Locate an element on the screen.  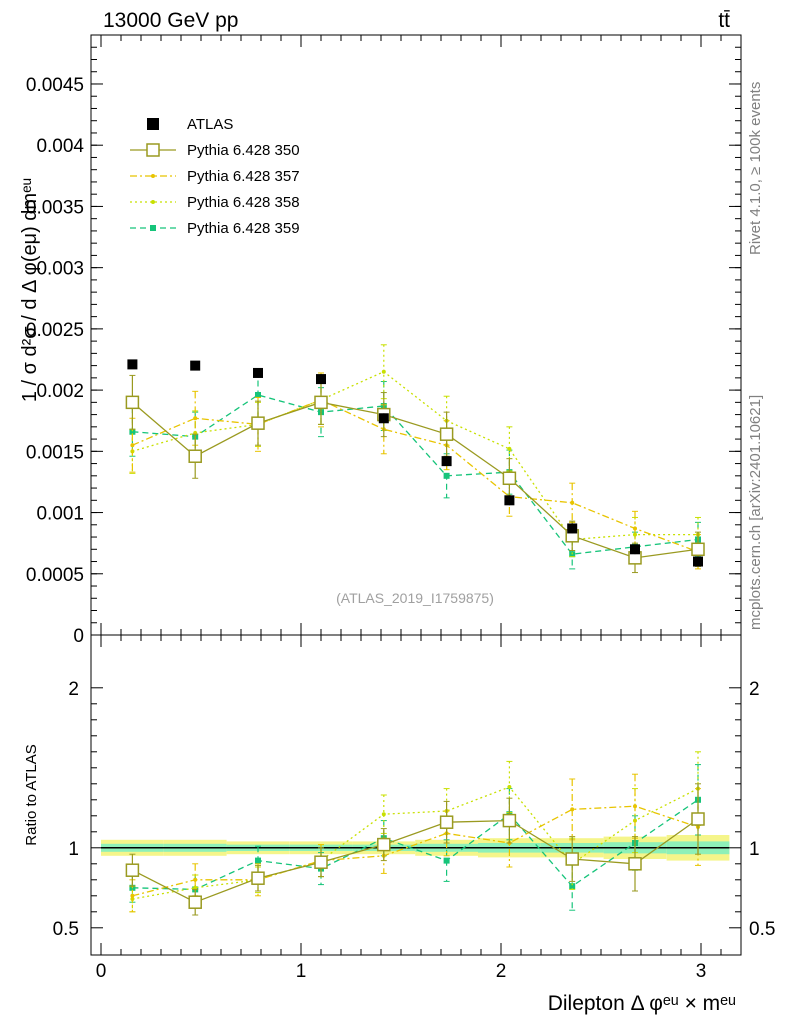
ratio-ytick-label: 0.5 is located at coordinates (66, 929).